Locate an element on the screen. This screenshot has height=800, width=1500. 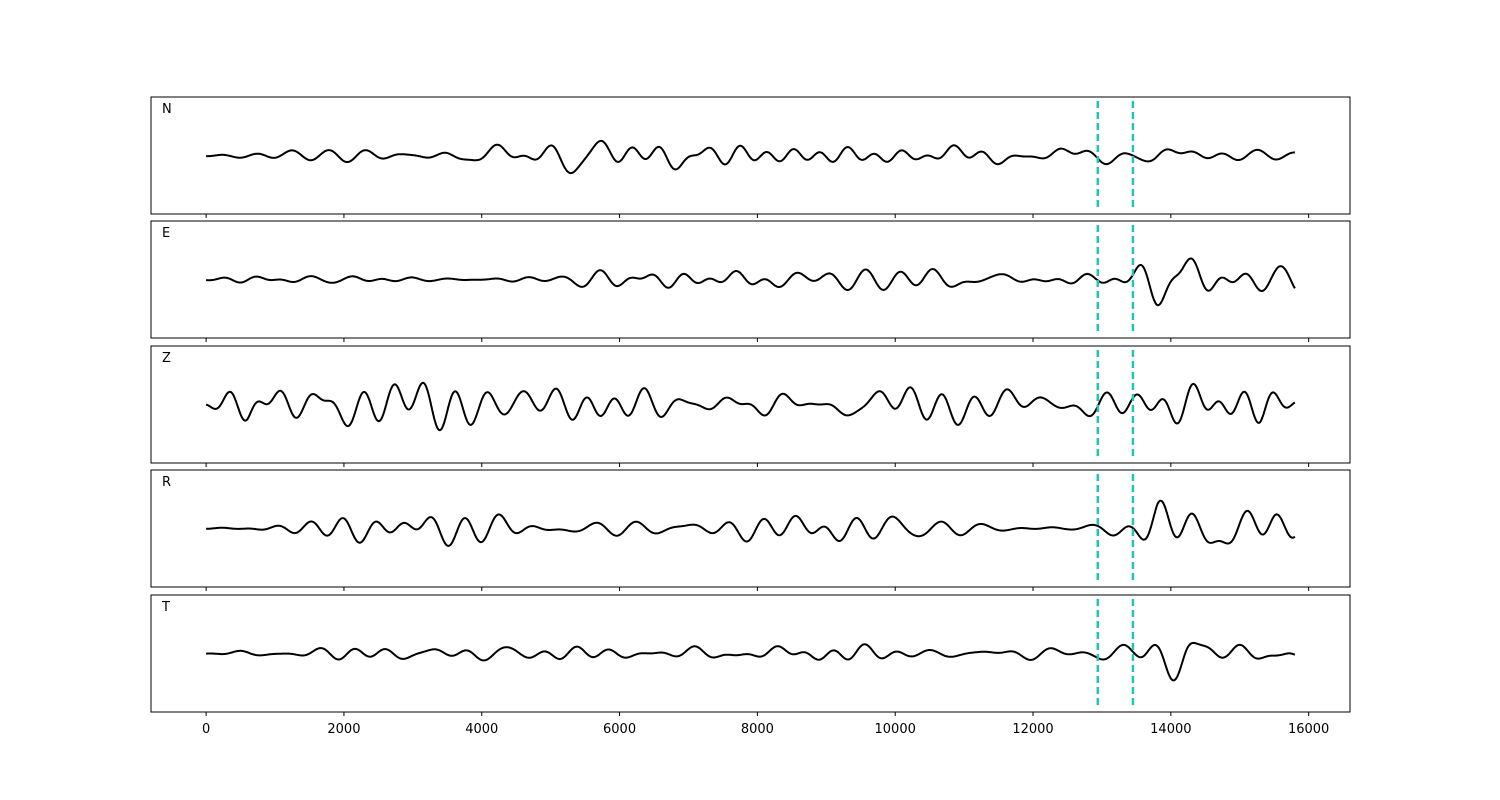
x-tick-label: 4000 is located at coordinates (481, 729).